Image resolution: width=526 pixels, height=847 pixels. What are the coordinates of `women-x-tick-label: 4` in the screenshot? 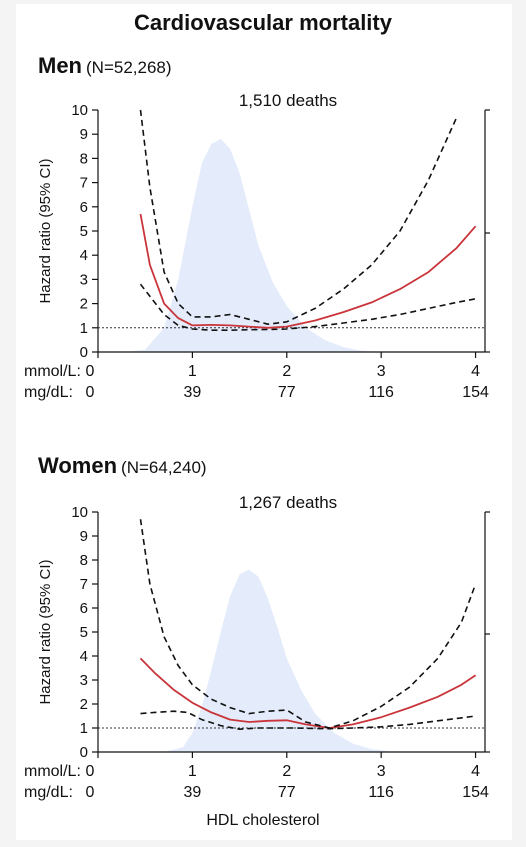 It's located at (475, 771).